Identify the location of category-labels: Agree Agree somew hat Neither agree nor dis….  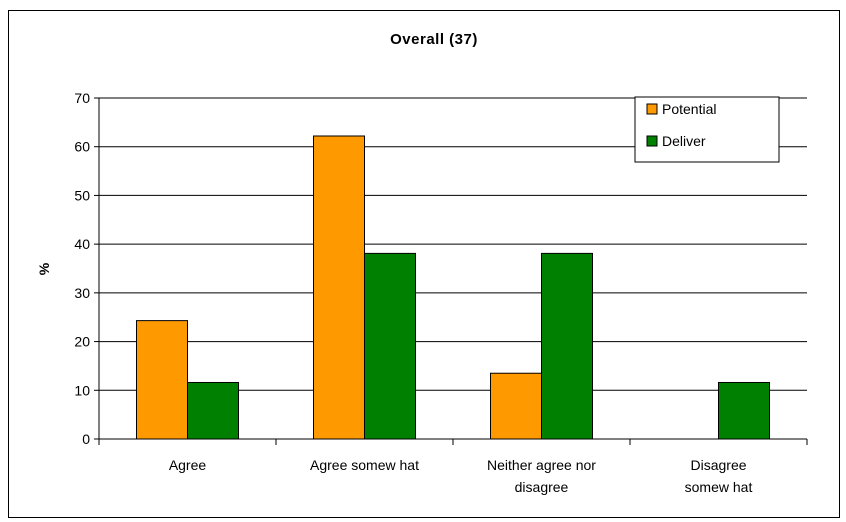
(461, 476).